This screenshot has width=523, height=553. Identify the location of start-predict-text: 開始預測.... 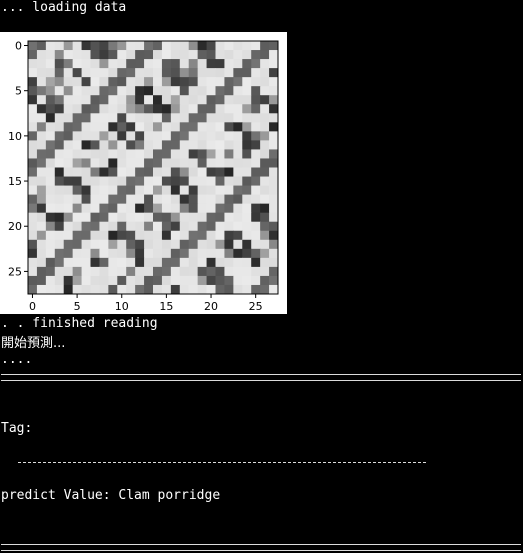
(33, 343).